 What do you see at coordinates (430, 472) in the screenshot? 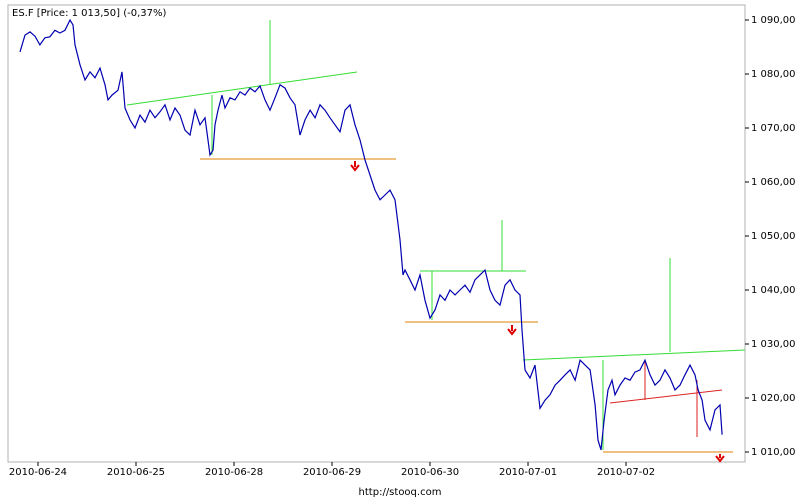
I see `x-tick-label: 2010-06-30` at bounding box center [430, 472].